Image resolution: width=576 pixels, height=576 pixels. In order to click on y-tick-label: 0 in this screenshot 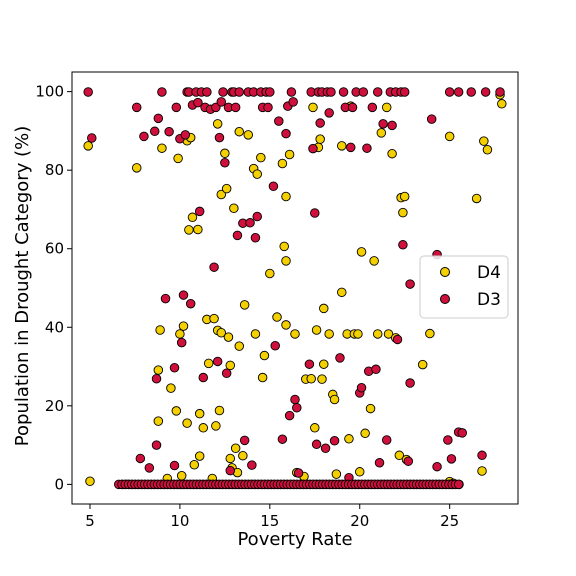, I will do `click(59, 484)`.